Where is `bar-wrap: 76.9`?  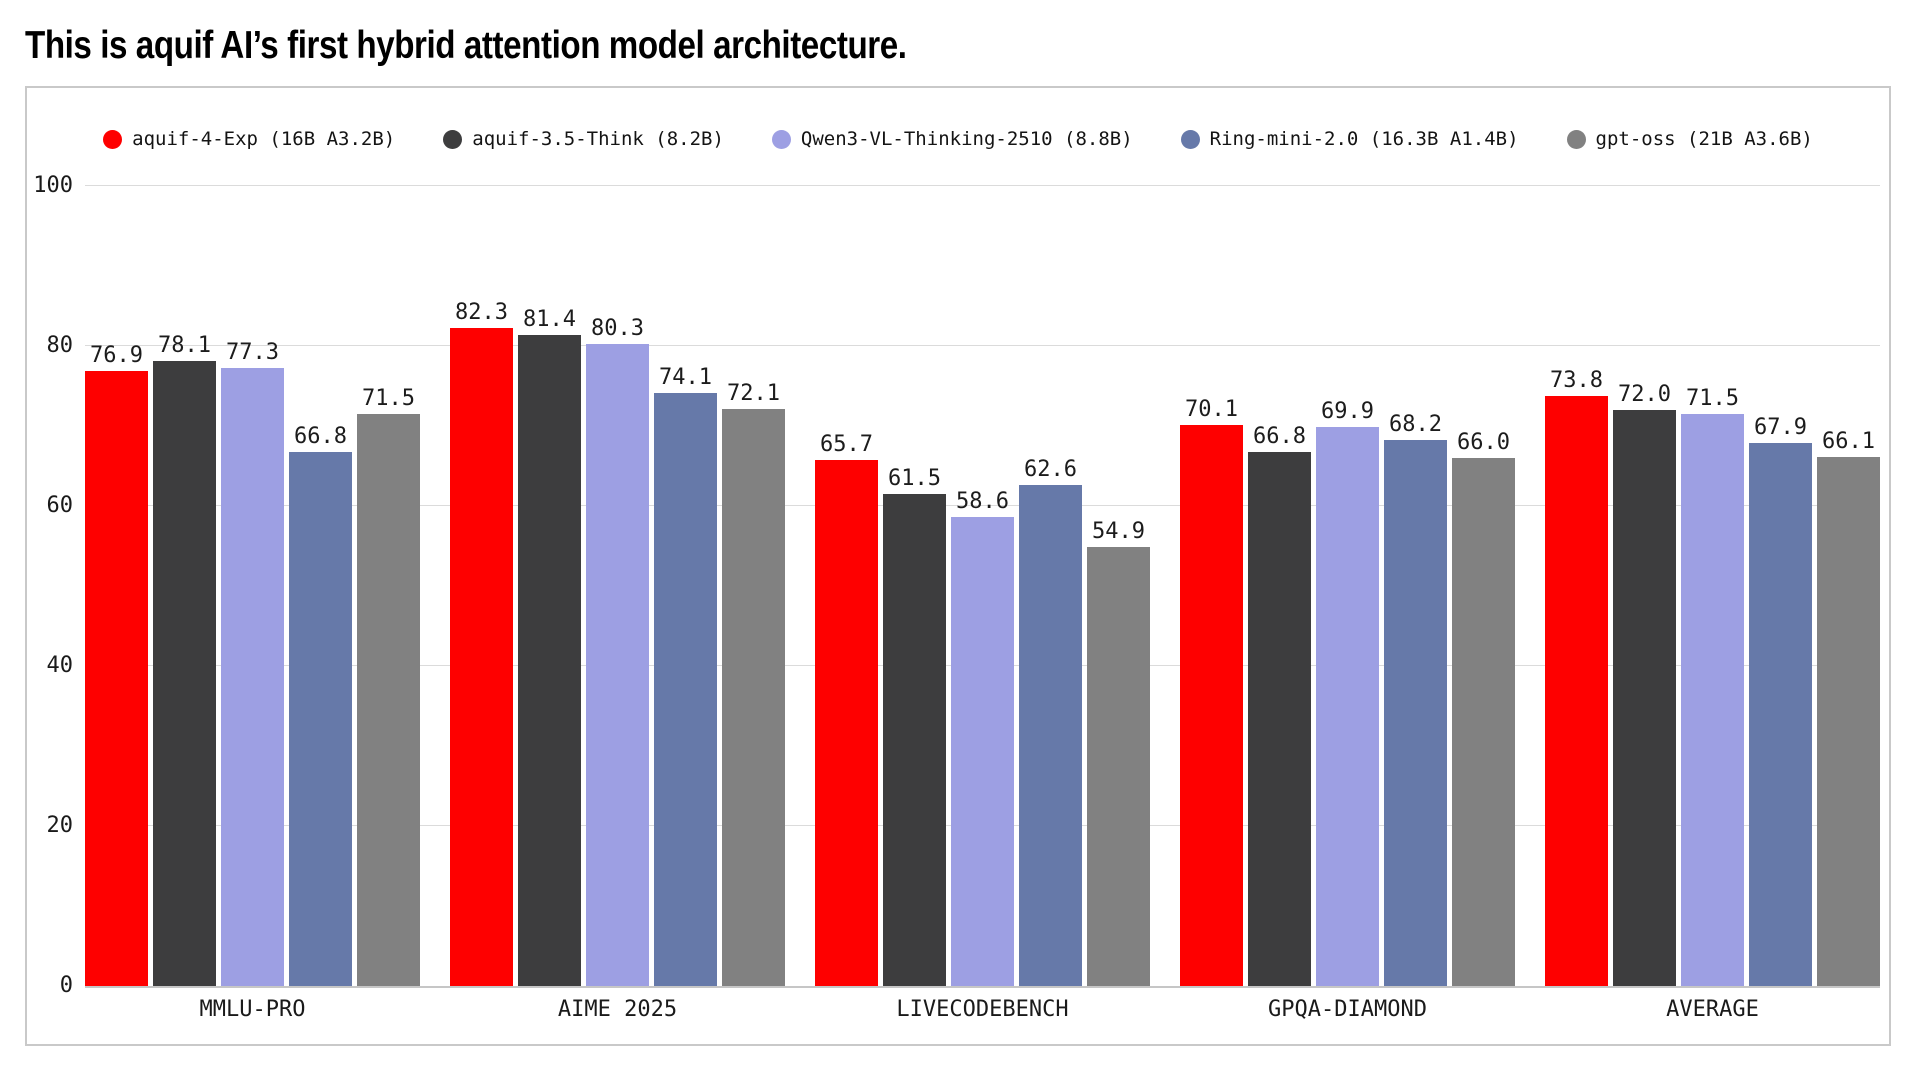
bar-wrap: 76.9 is located at coordinates (116, 586).